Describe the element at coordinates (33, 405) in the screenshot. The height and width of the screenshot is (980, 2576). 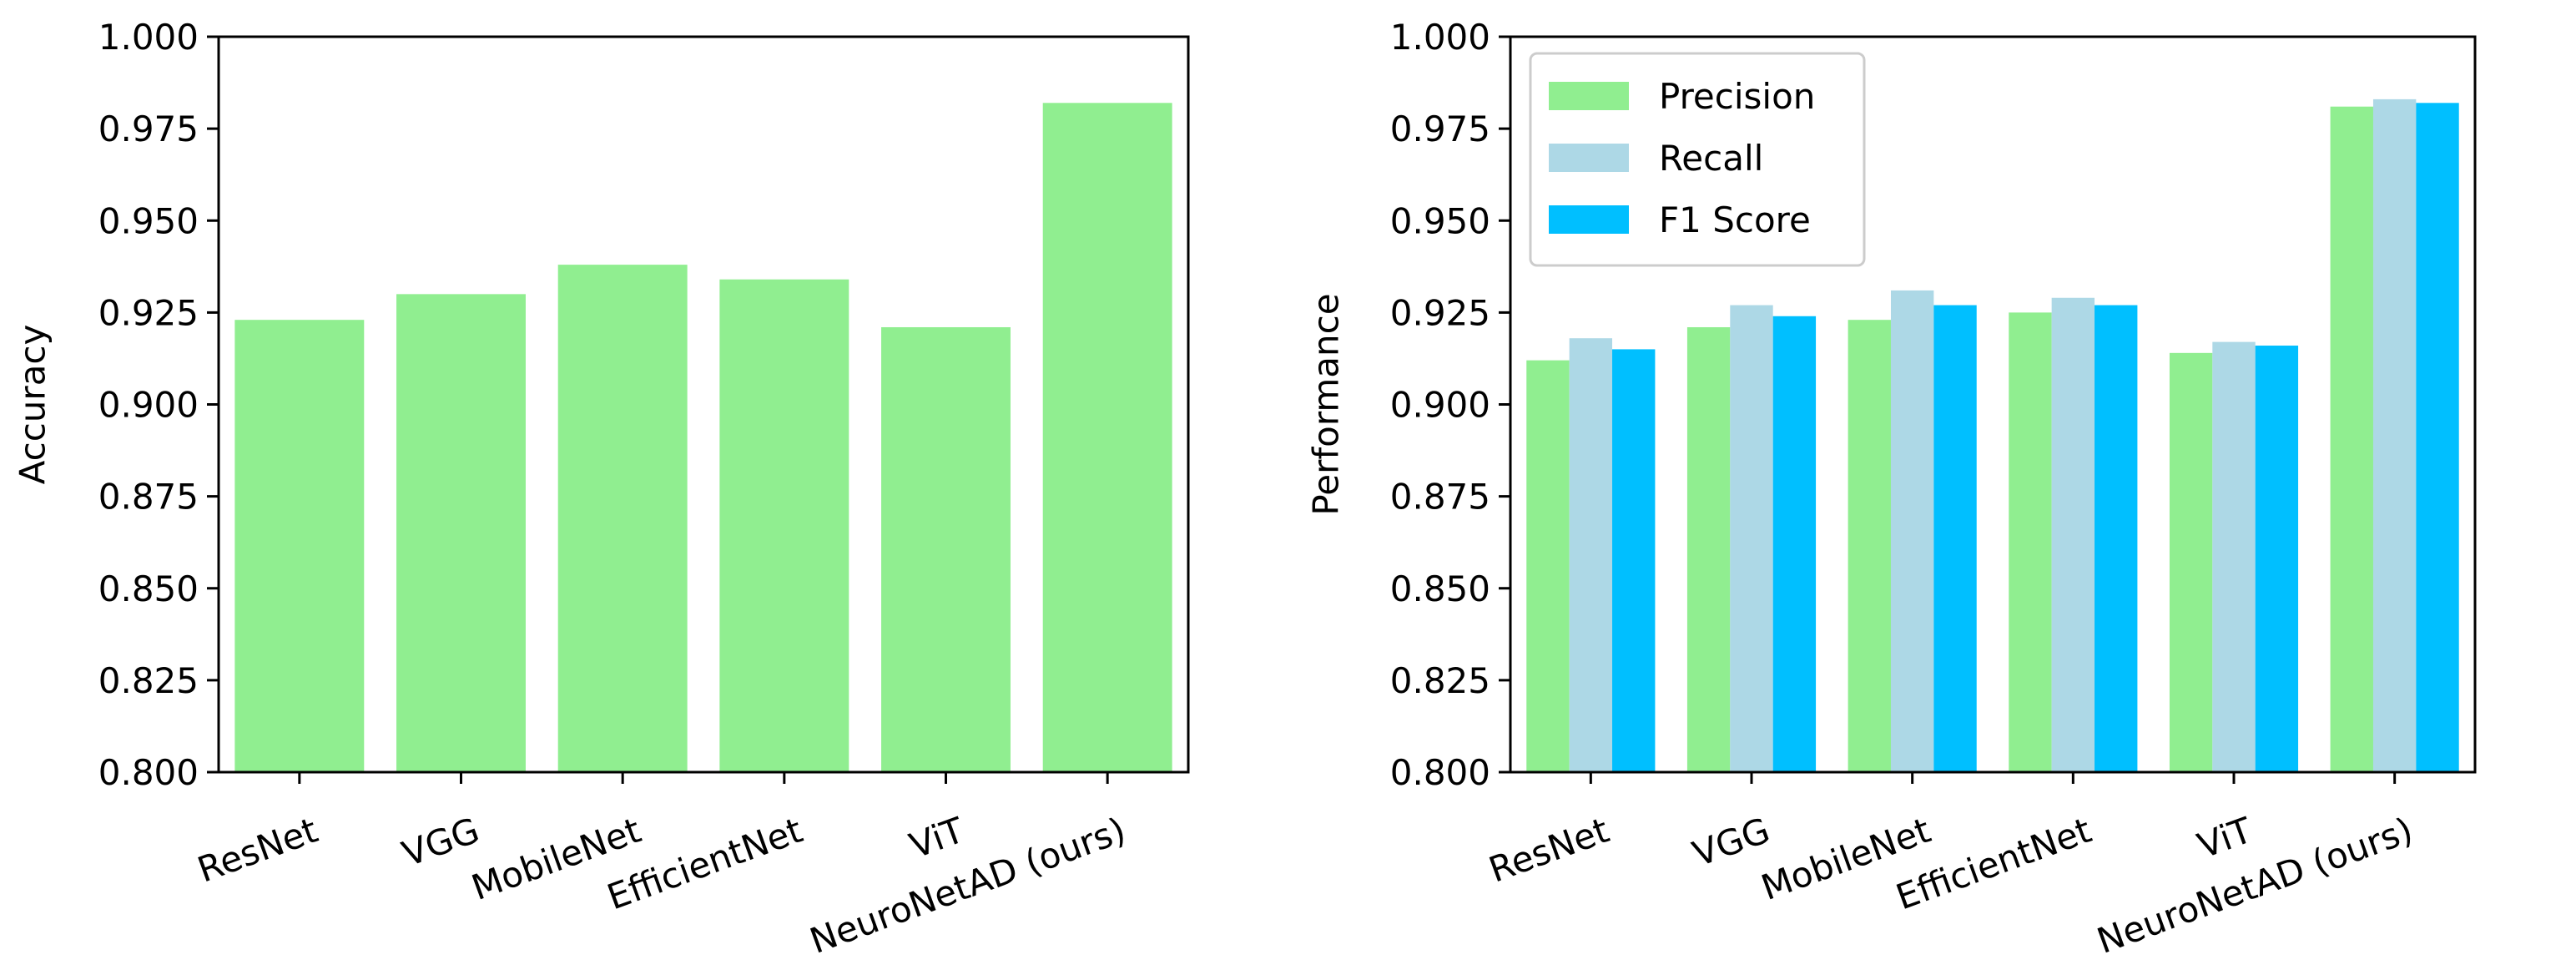
I see `y-axis-label: Accuracy` at that location.